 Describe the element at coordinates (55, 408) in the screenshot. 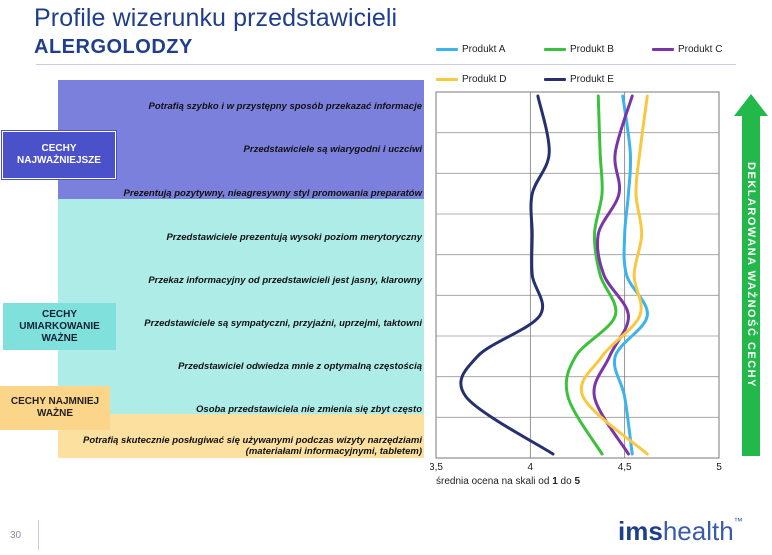

I see `group-tag-least-important: CECHY NAJMNIEJ WAŻNE` at that location.